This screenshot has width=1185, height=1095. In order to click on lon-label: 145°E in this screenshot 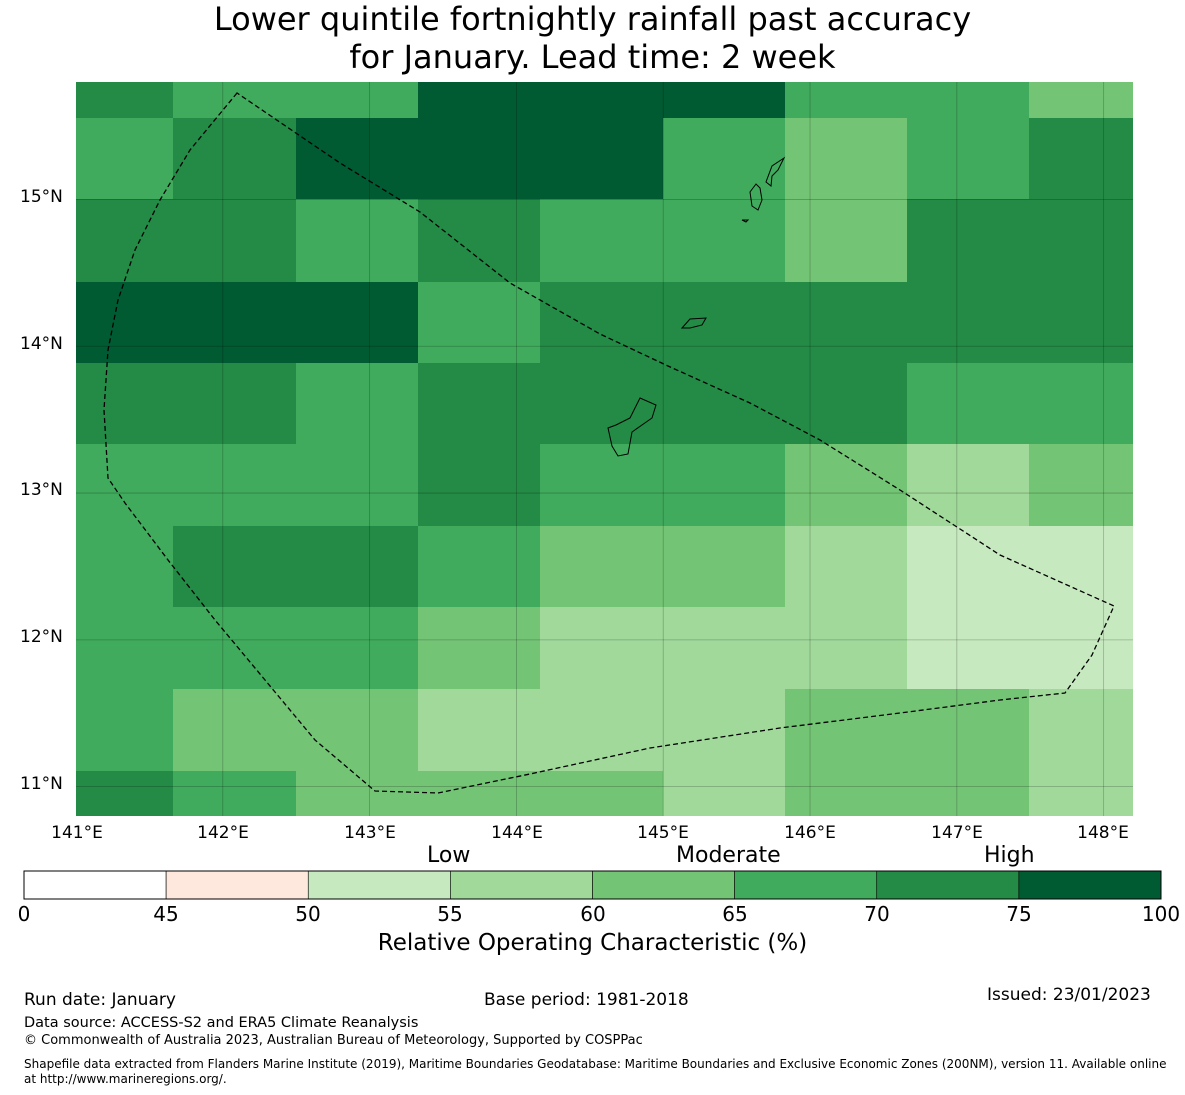, I will do `click(663, 833)`.